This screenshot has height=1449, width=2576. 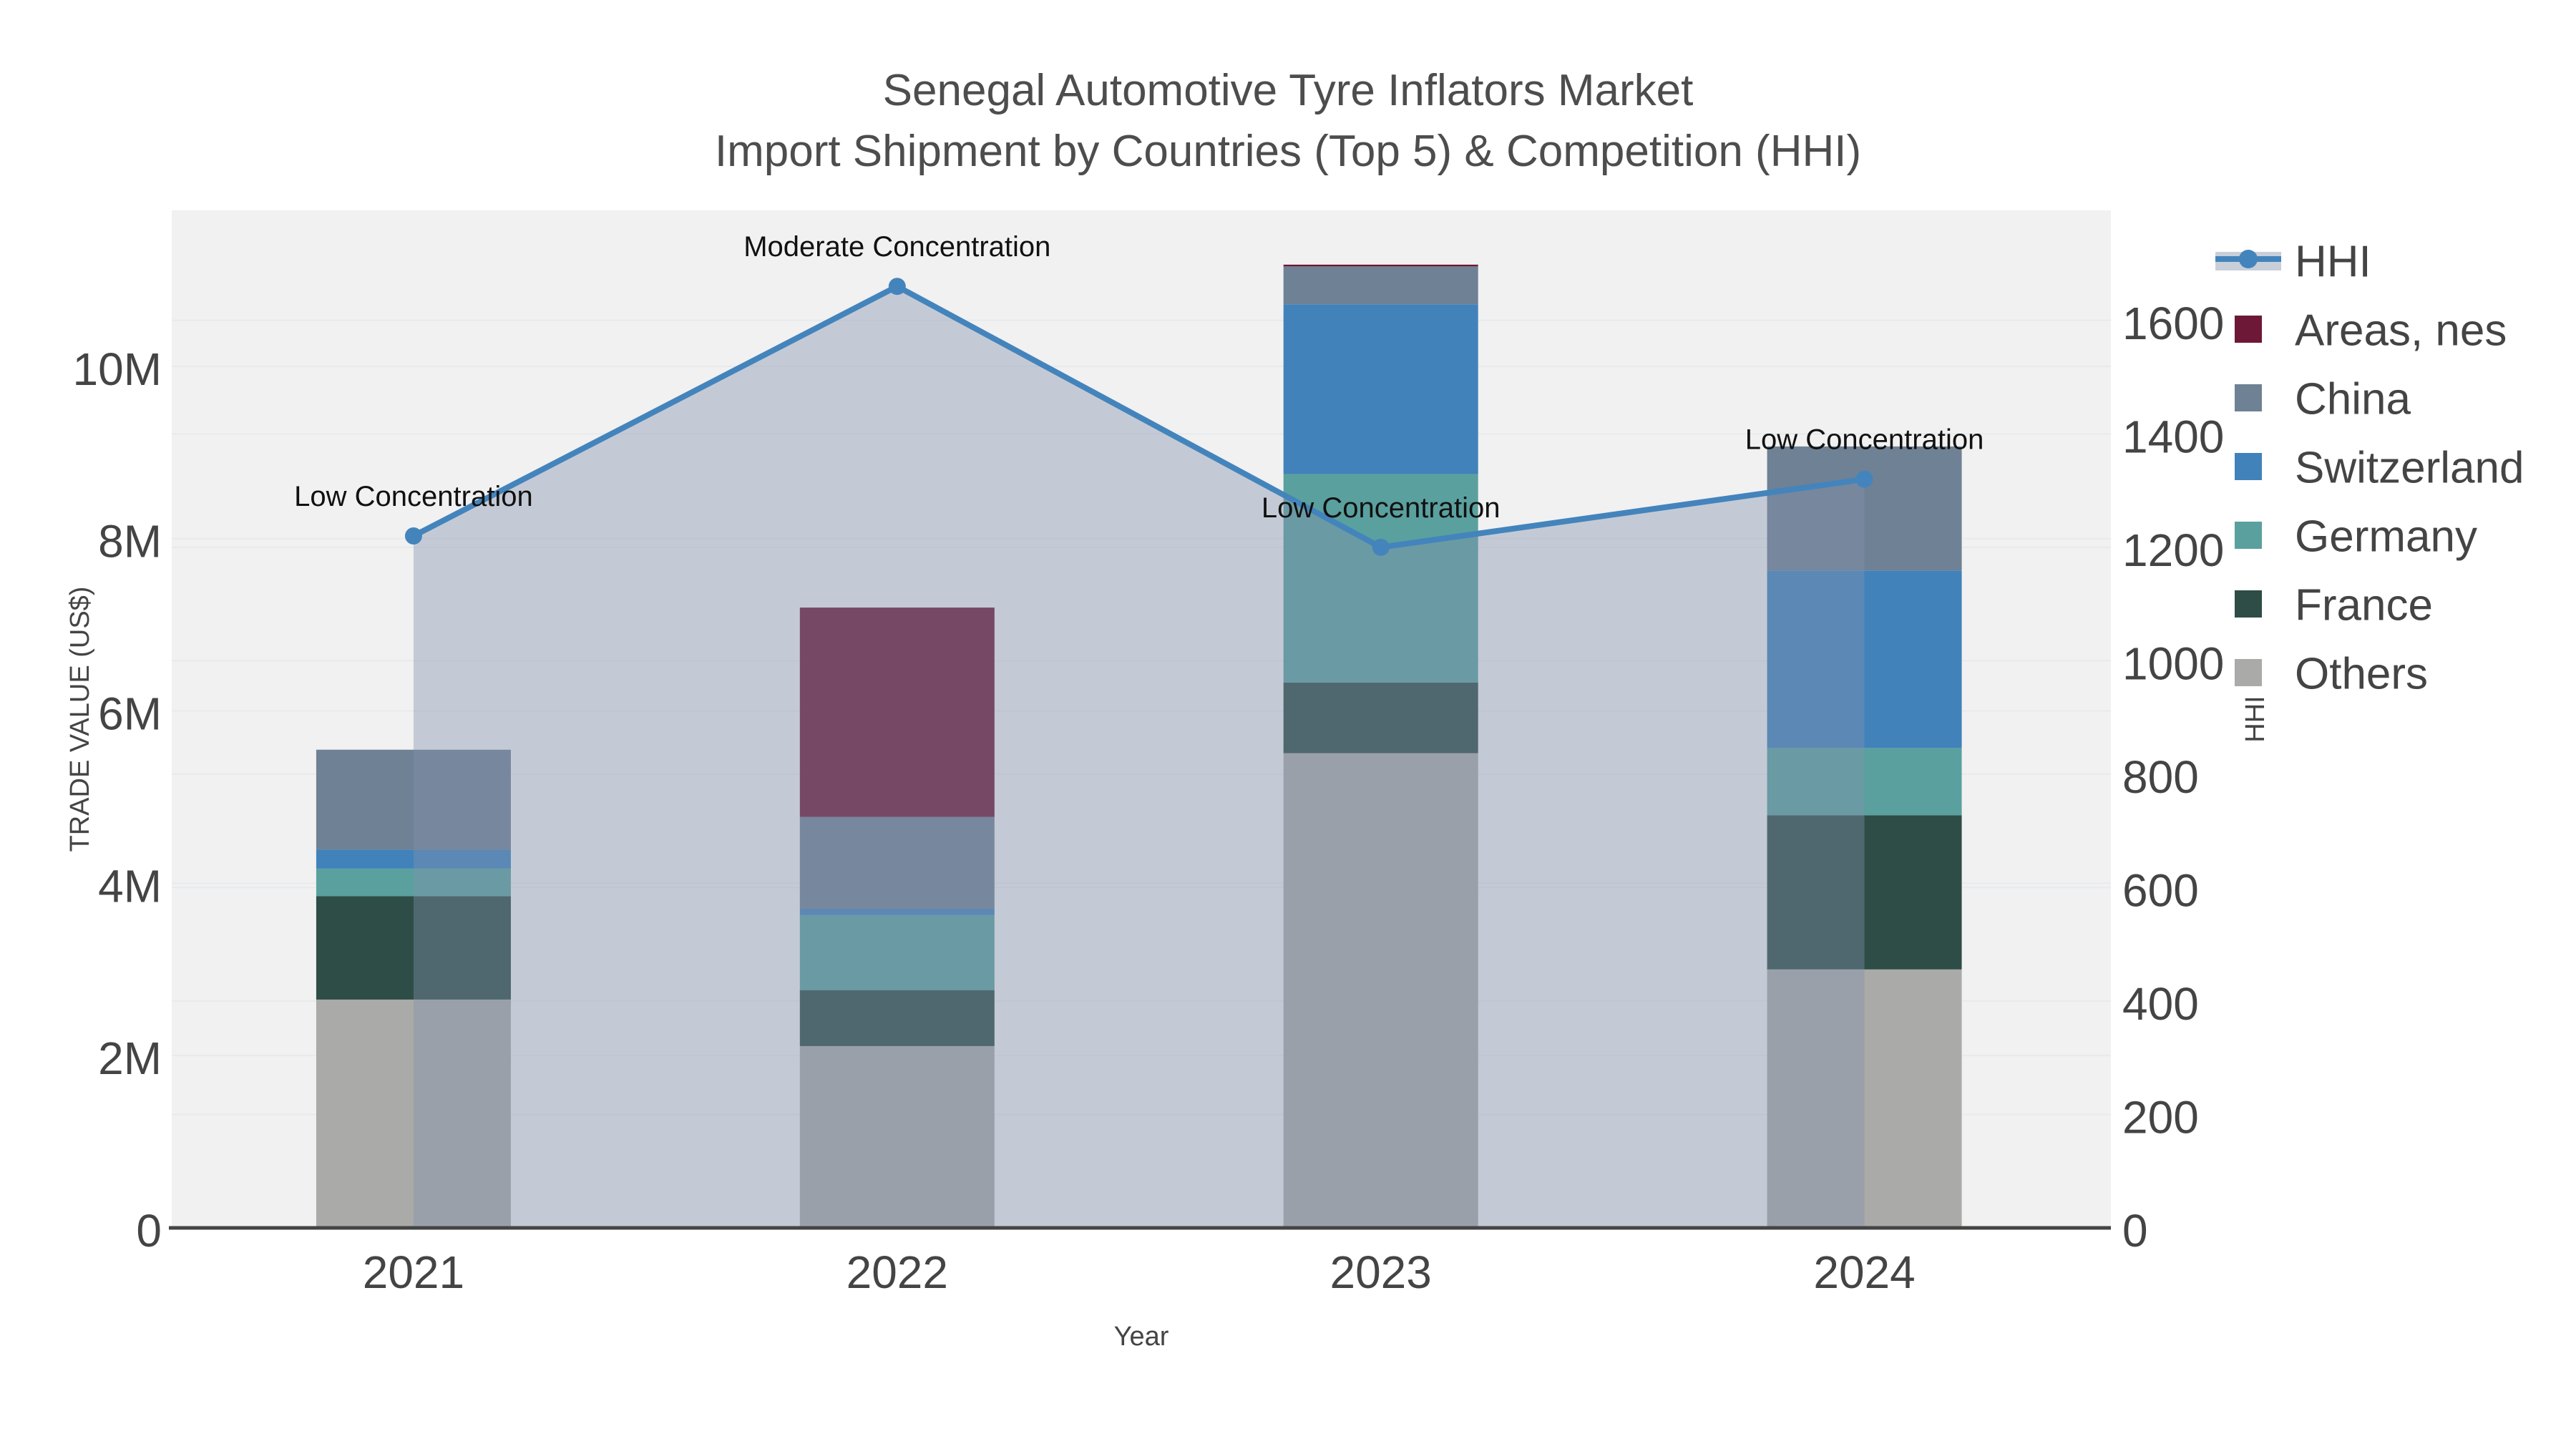 I want to click on legend-item-Germany: Germany, so click(x=2356, y=537).